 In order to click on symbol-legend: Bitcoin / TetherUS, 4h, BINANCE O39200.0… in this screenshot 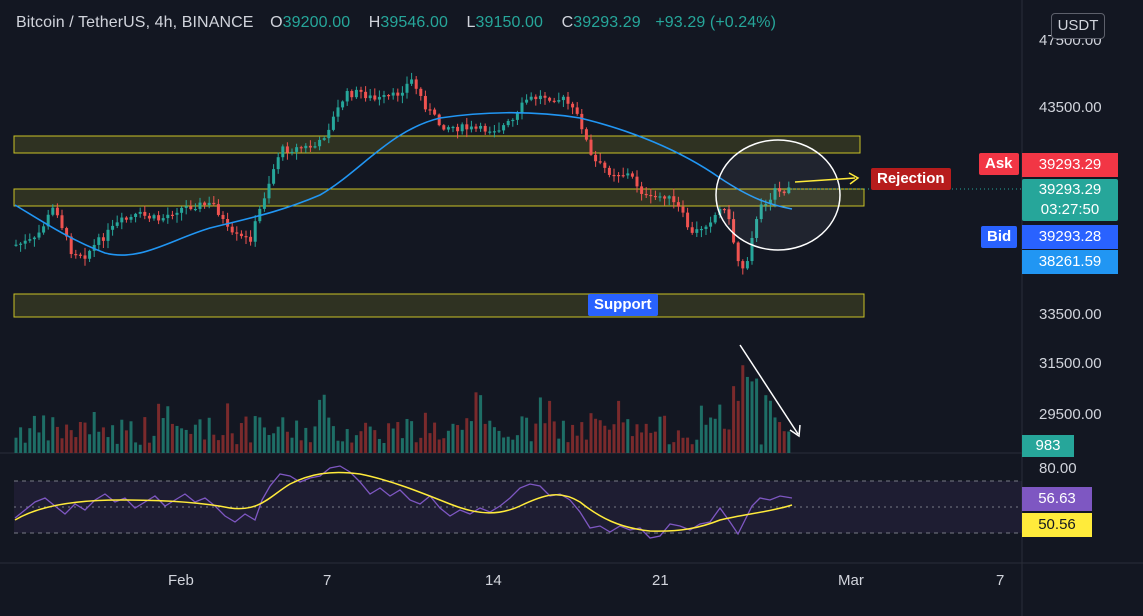, I will do `click(396, 23)`.